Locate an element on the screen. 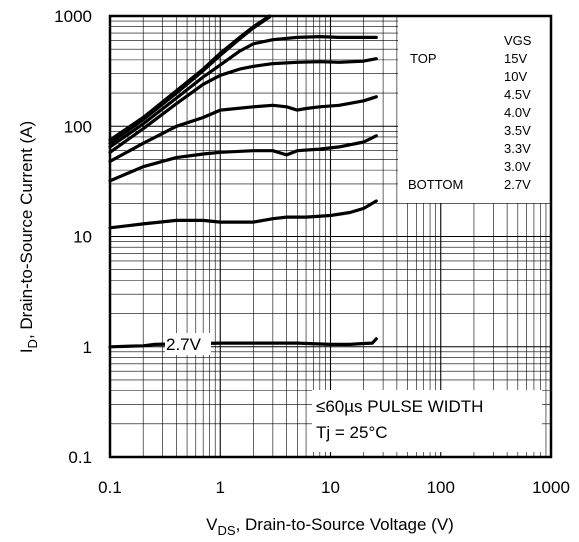  legend-entry: 3.0V is located at coordinates (517, 166).